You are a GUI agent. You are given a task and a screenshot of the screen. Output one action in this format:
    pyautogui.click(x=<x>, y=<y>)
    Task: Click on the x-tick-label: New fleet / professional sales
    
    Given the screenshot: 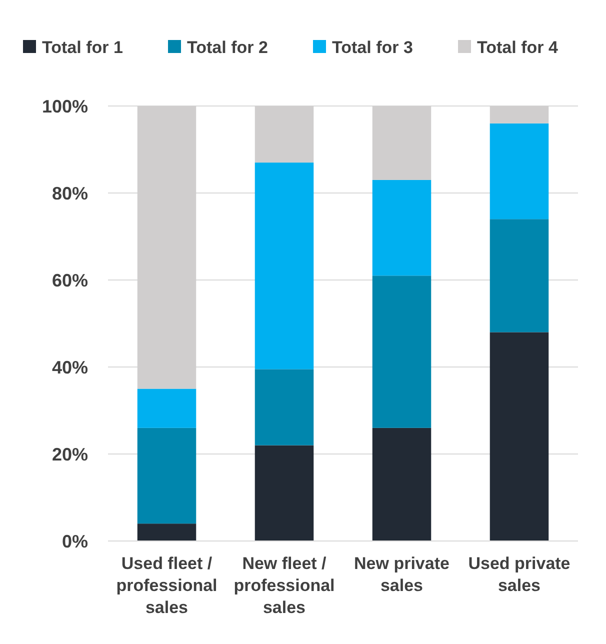 What is the action you would take?
    pyautogui.click(x=284, y=585)
    